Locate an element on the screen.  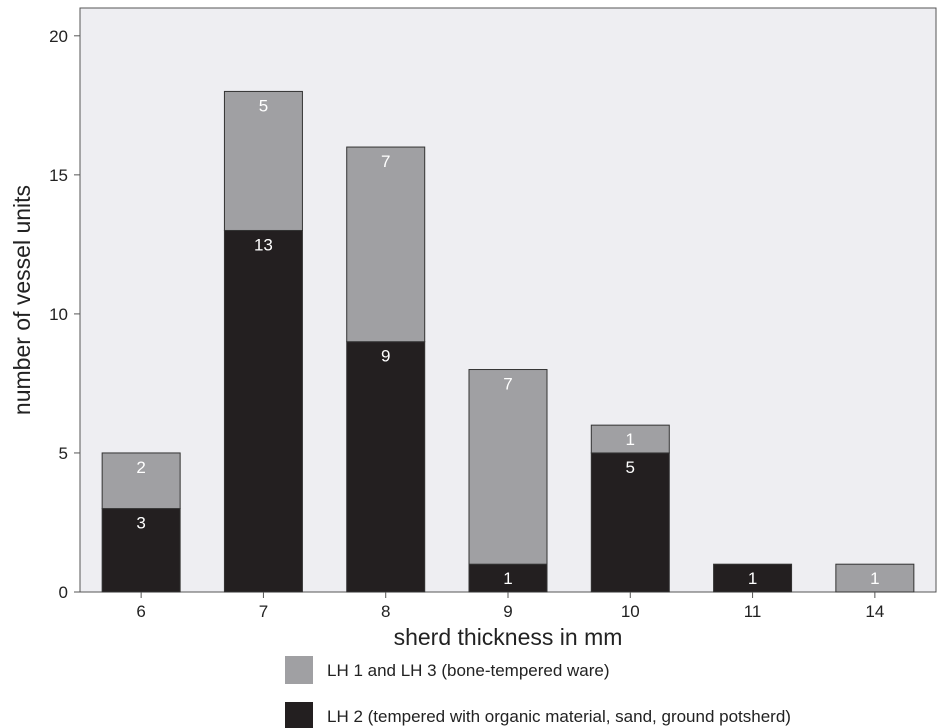
bar-value-label: 9 is located at coordinates (385, 356).